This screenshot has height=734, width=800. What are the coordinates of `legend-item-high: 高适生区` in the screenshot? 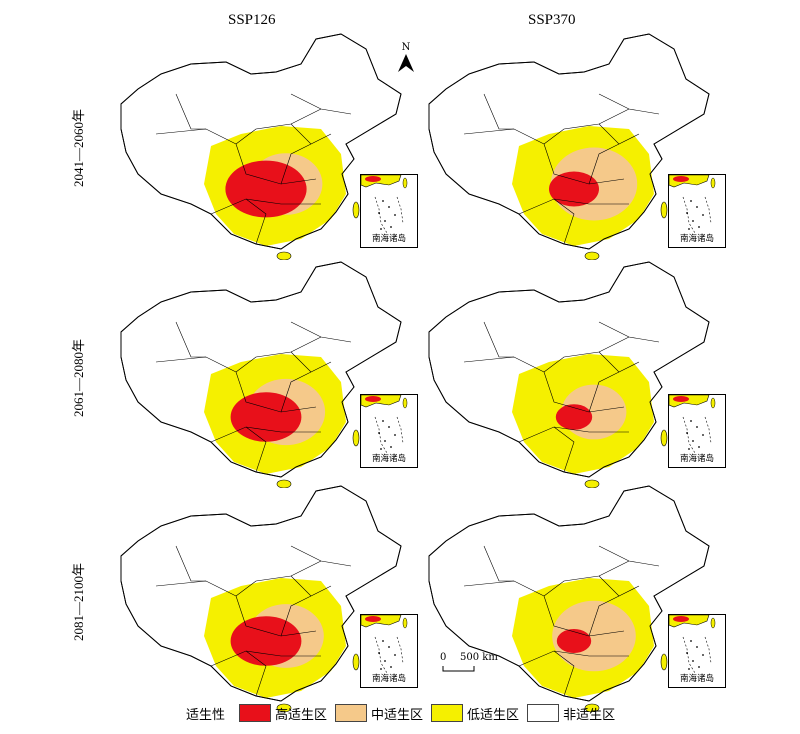 It's located at (283, 713).